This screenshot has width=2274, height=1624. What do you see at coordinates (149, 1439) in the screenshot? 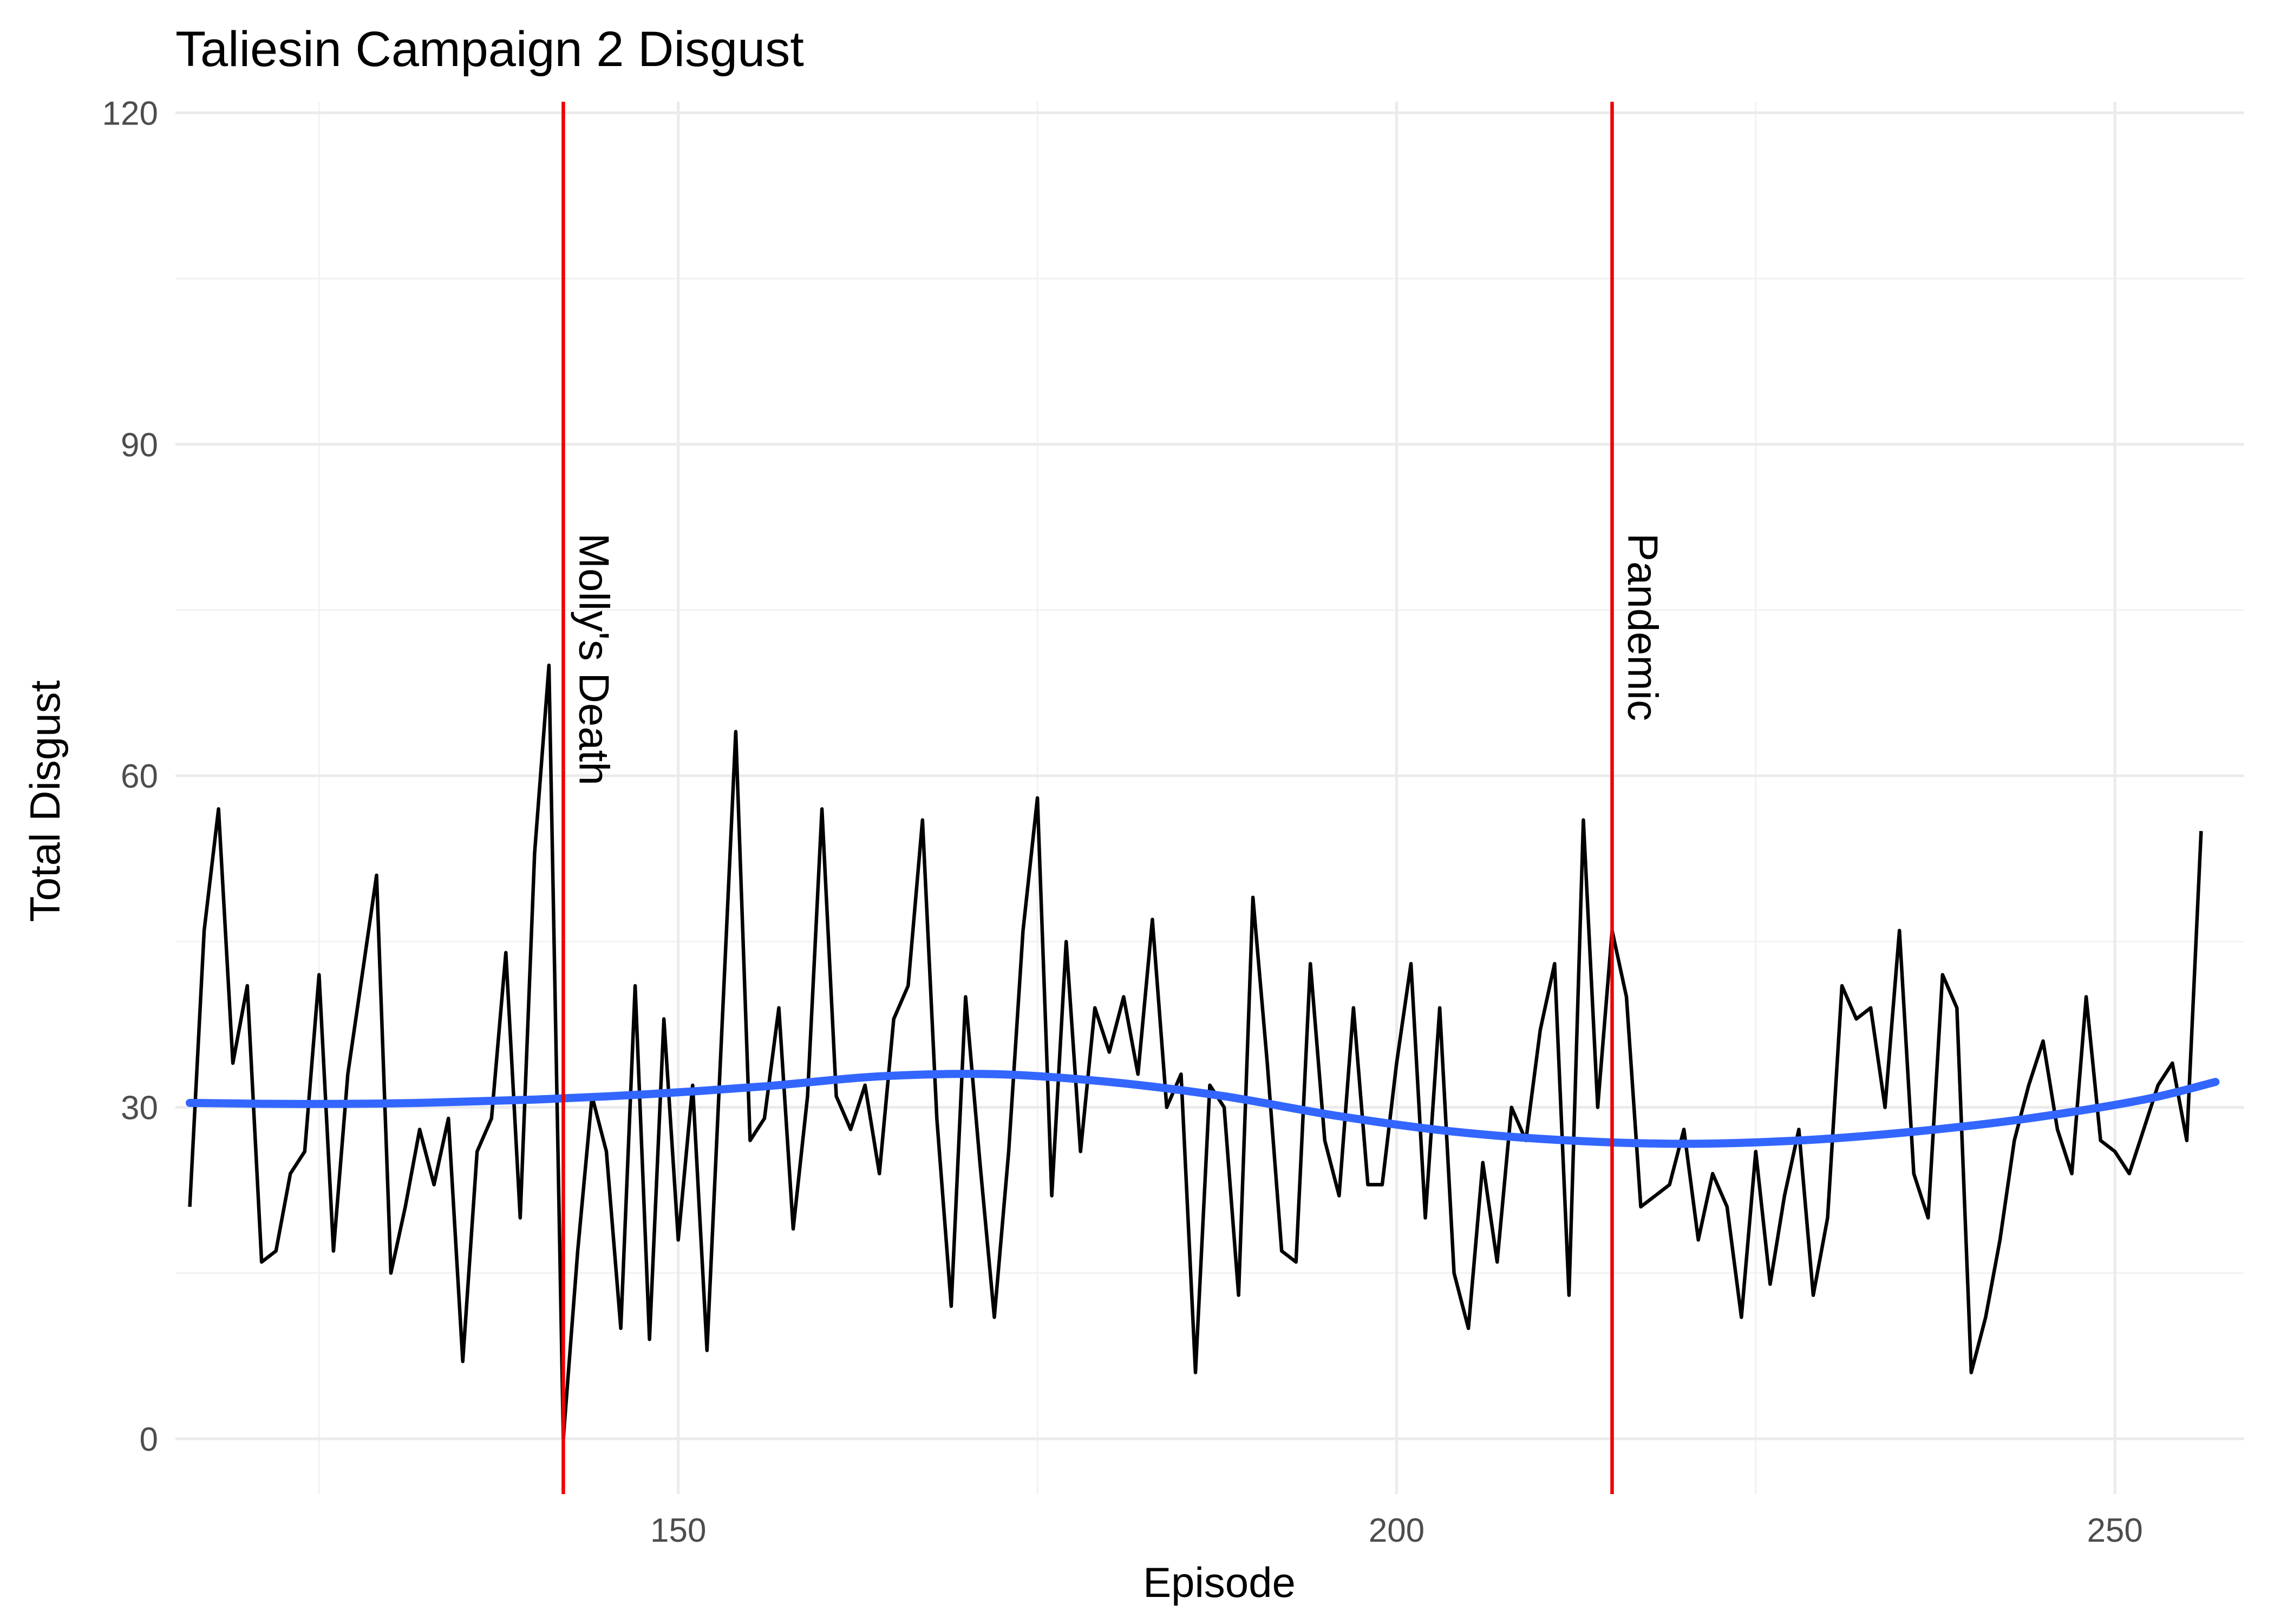
I see `y-tick-label: 0` at bounding box center [149, 1439].